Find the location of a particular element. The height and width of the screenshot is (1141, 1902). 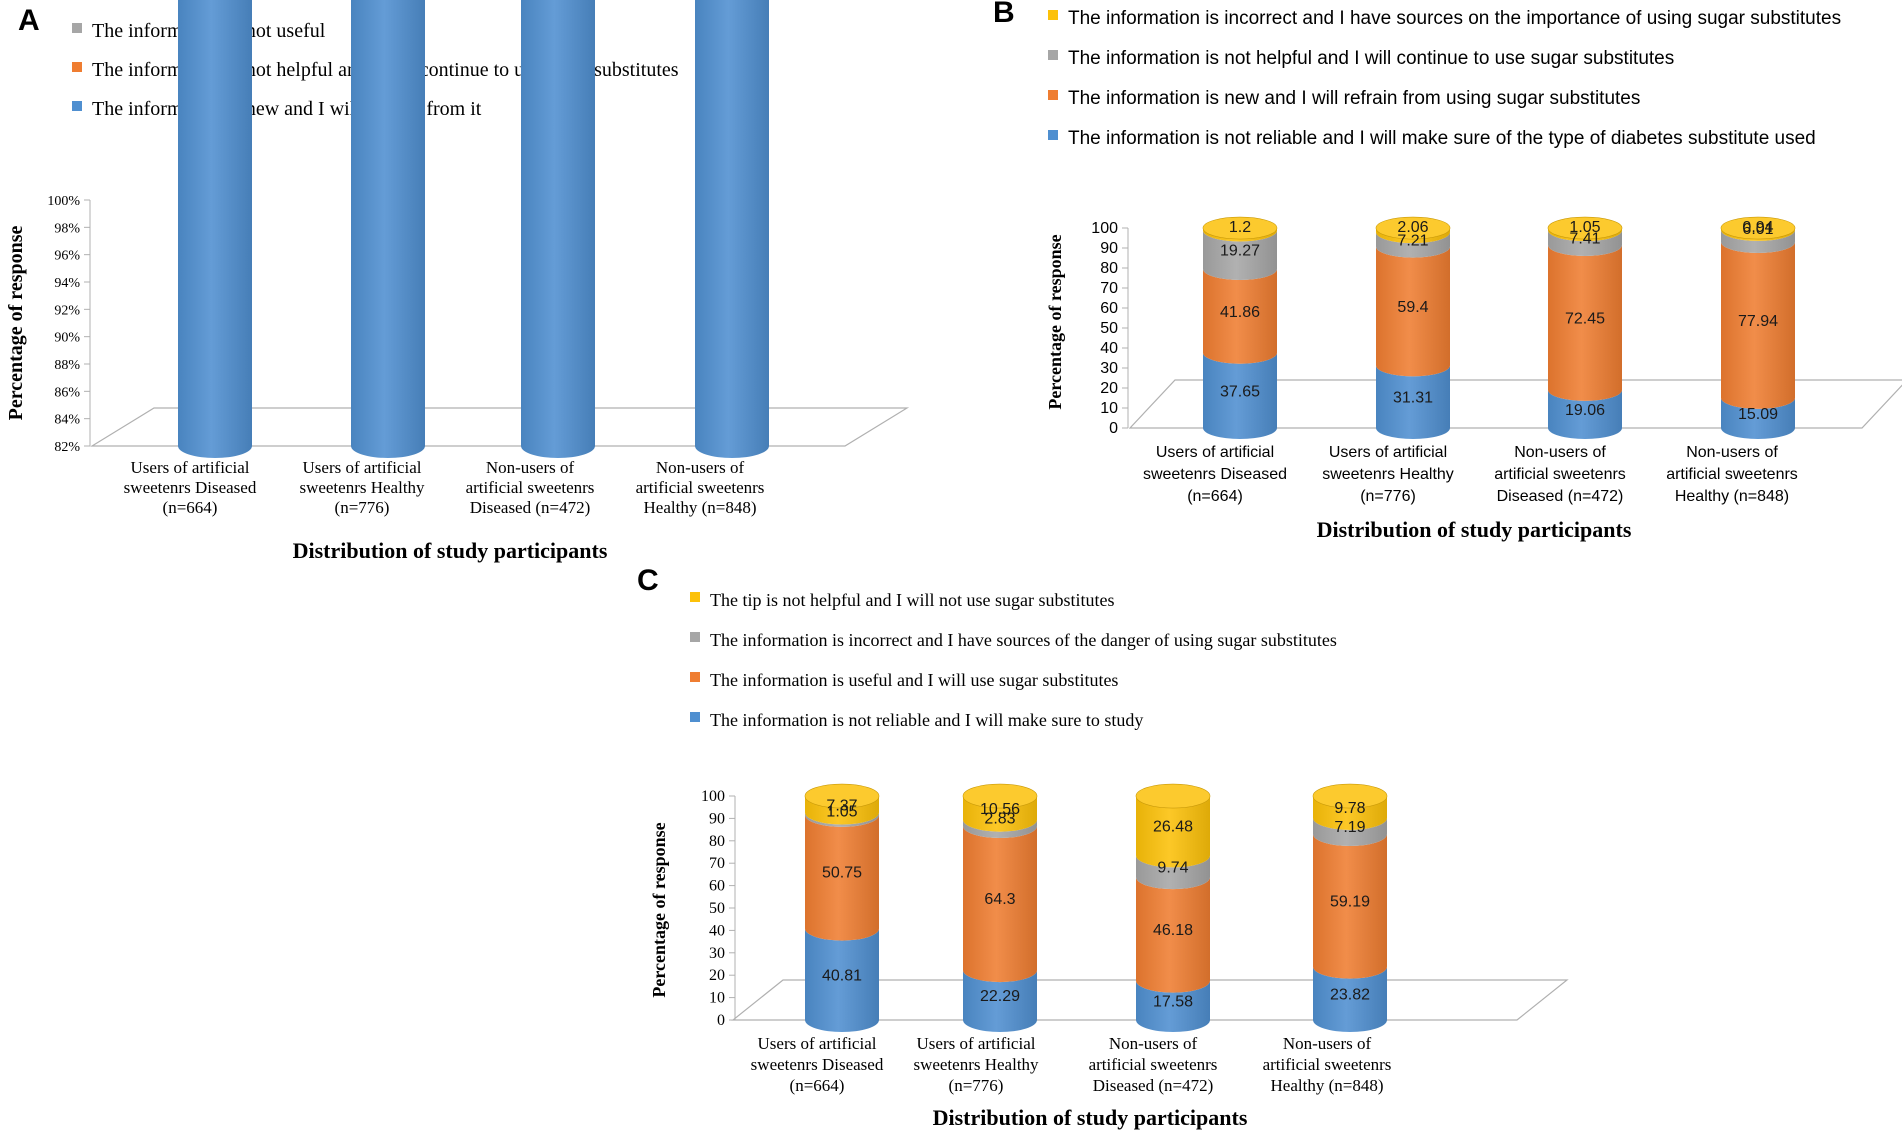

bar-value-label: 26.48 is located at coordinates (1173, 827).